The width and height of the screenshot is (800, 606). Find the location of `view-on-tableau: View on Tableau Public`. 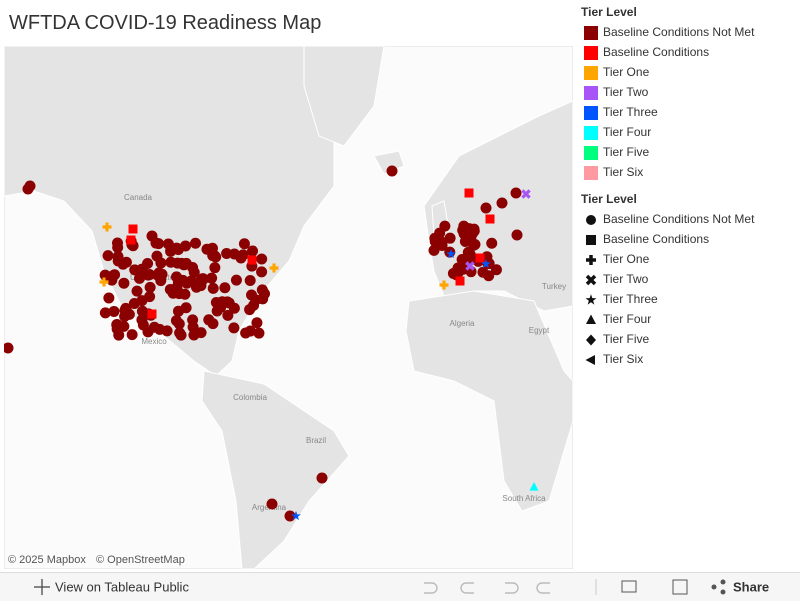

view-on-tableau: View on Tableau Public is located at coordinates (122, 586).